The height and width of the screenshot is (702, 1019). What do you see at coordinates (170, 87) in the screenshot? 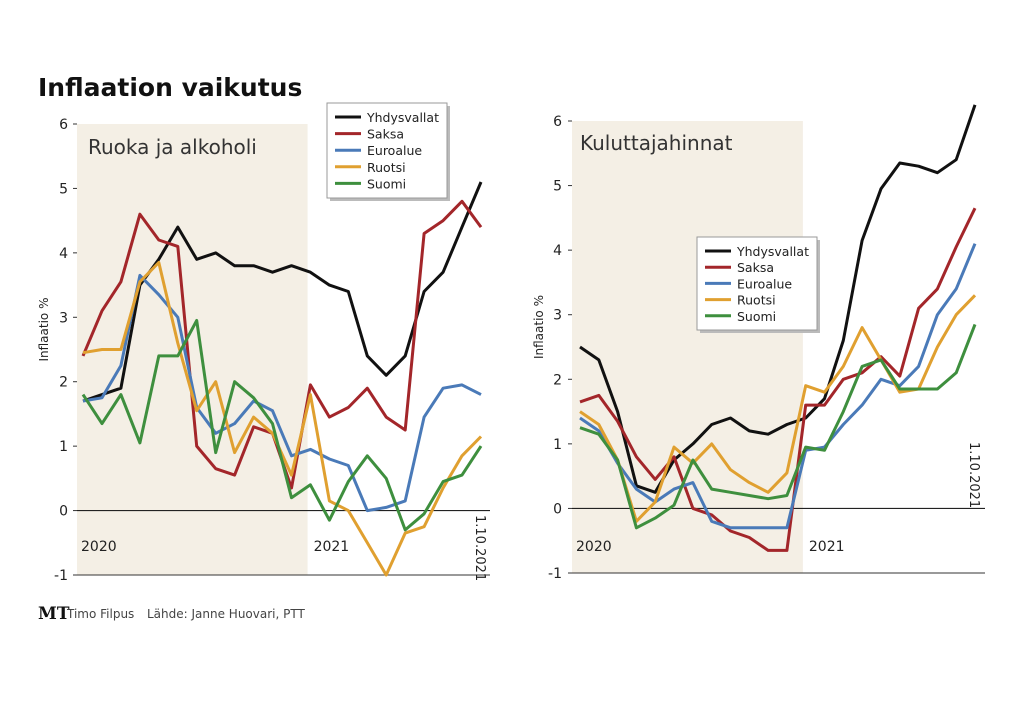
I see `main-title: Inflaation vaikutus` at bounding box center [170, 87].